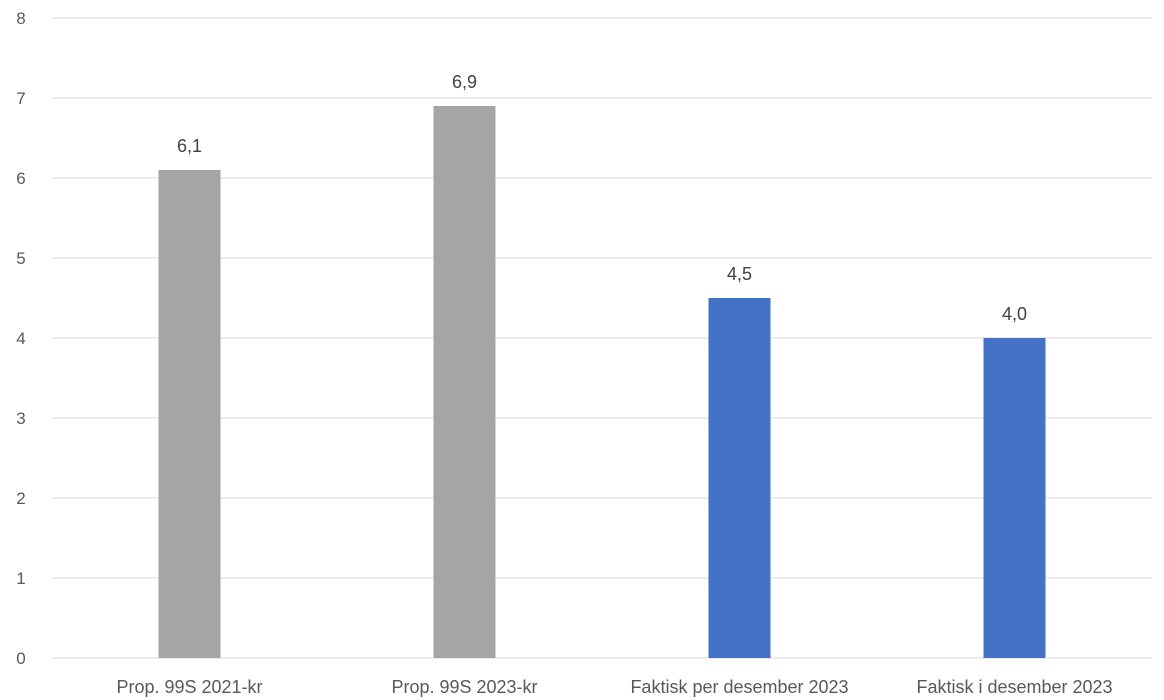  Describe the element at coordinates (189, 687) in the screenshot. I see `x-category-label: Prop. 99S 2021-kr` at that location.